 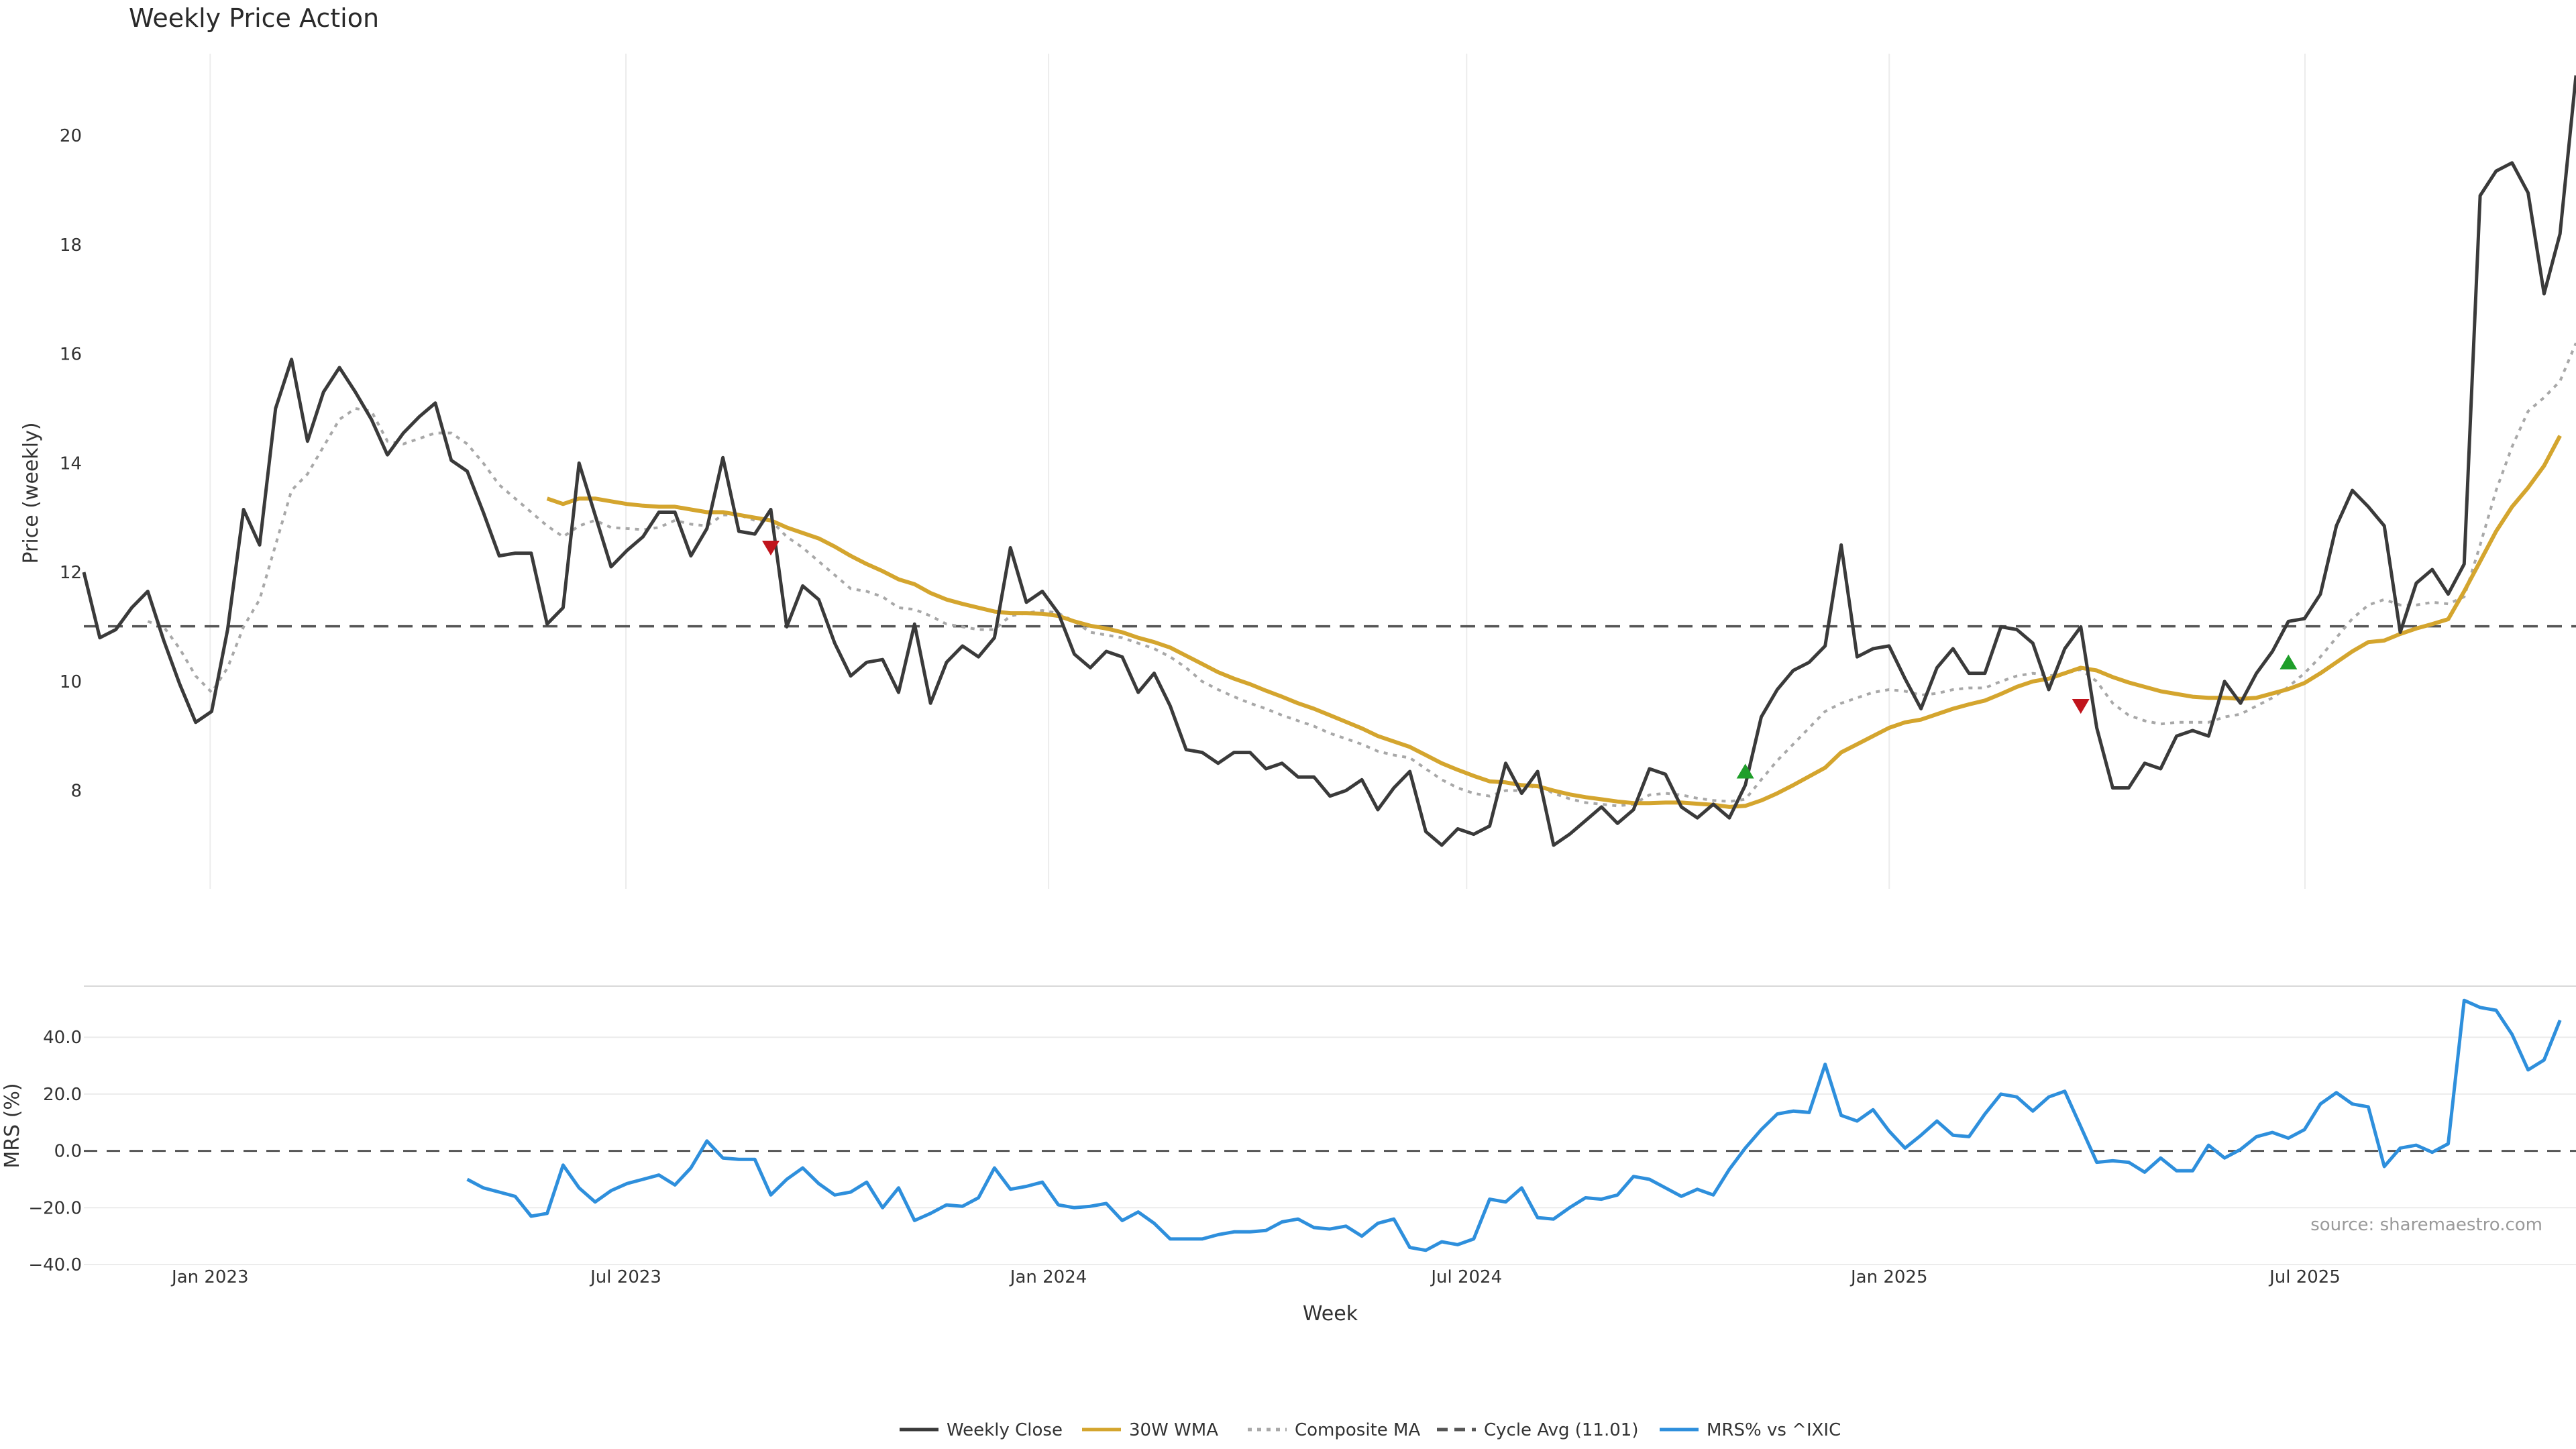 I want to click on mrs-y-axis: −40.0 −20.0 0.0 20.0 40.0, so click(x=55, y=1151).